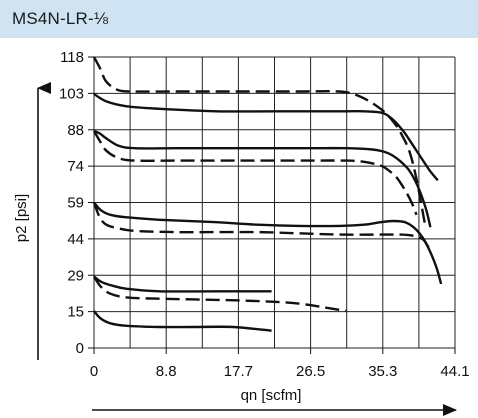  What do you see at coordinates (261, 226) in the screenshot?
I see `series-line-6-dashed` at bounding box center [261, 226].